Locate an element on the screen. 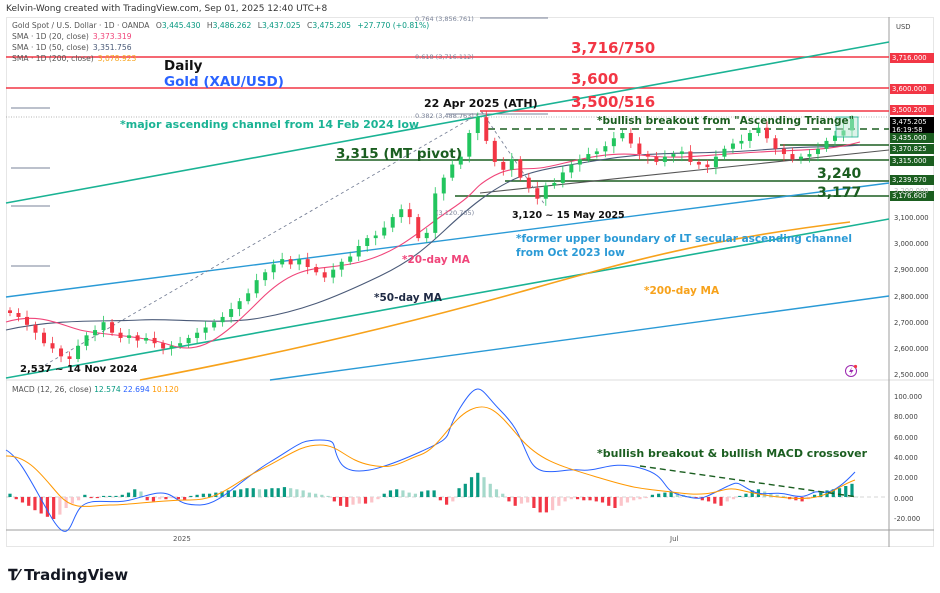 This screenshot has height=593, width=940. symbol-name: Gold Spot / U.S. Dollar · 1D · OANDA is located at coordinates (81, 25).